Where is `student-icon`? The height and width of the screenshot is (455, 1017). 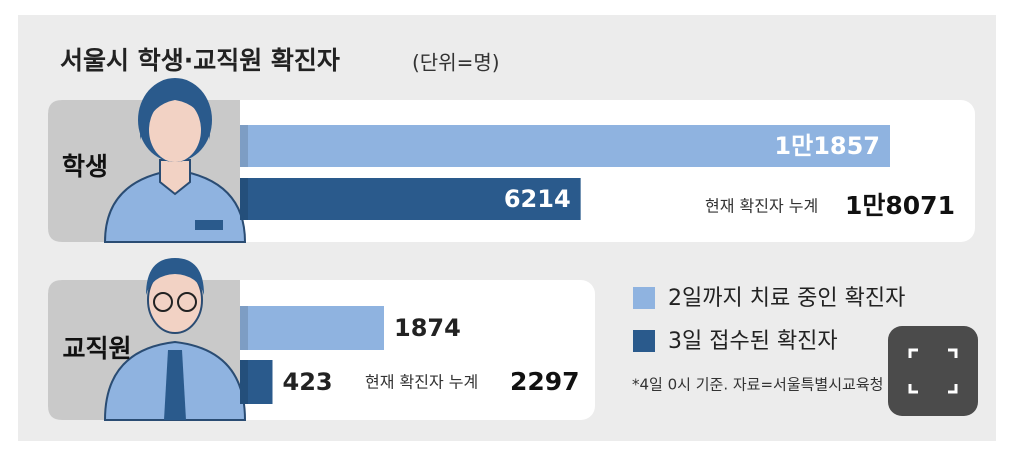 student-icon is located at coordinates (175, 160).